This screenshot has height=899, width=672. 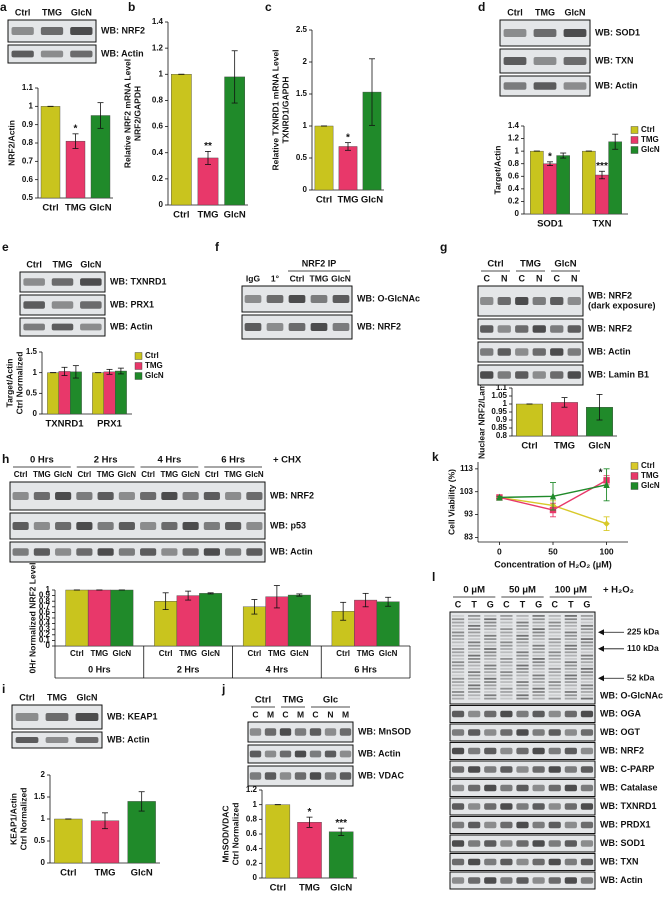 I want to click on row-label: WB: TXN, so click(x=619, y=861).